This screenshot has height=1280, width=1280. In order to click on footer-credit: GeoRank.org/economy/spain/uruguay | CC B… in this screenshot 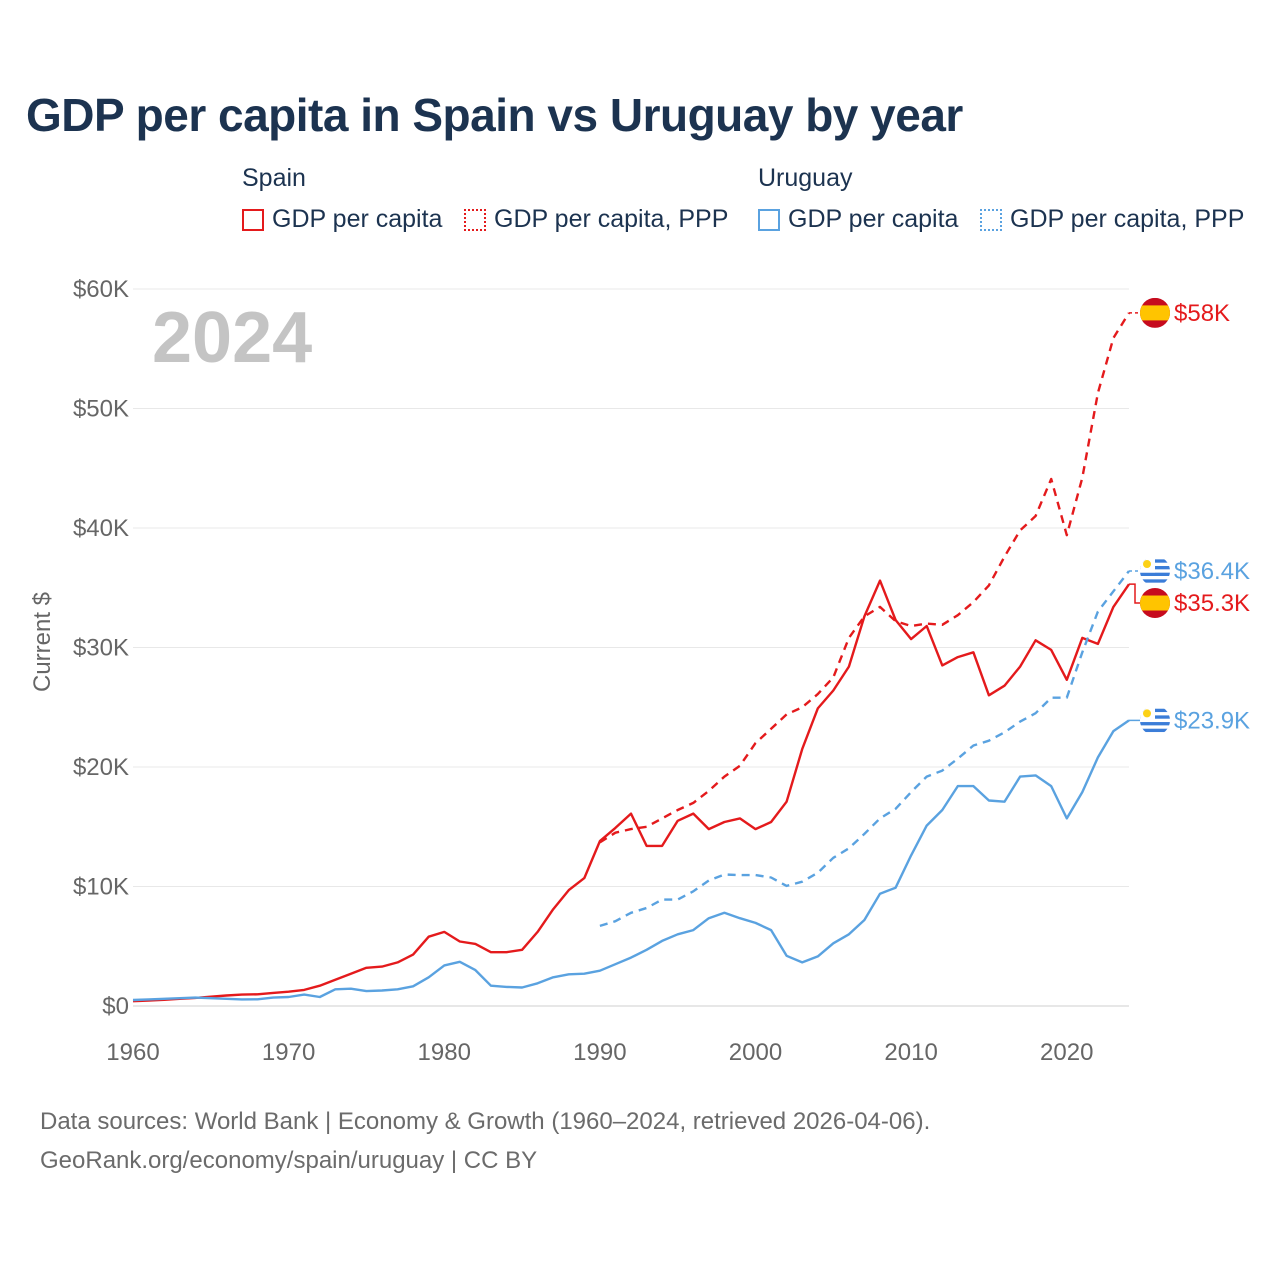, I will do `click(289, 1160)`.